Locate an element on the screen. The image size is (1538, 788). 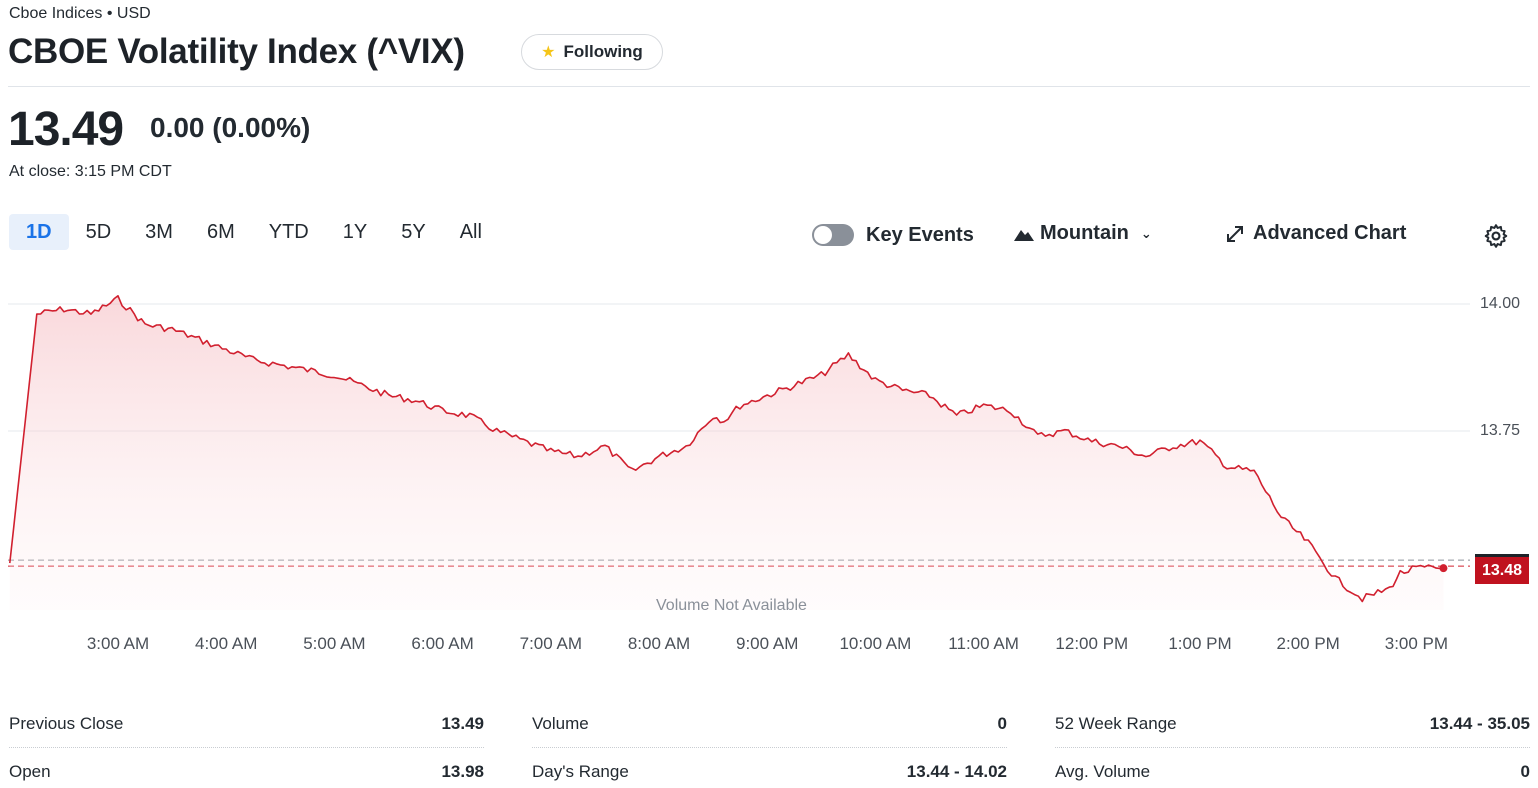
following-label: Following is located at coordinates (603, 51).